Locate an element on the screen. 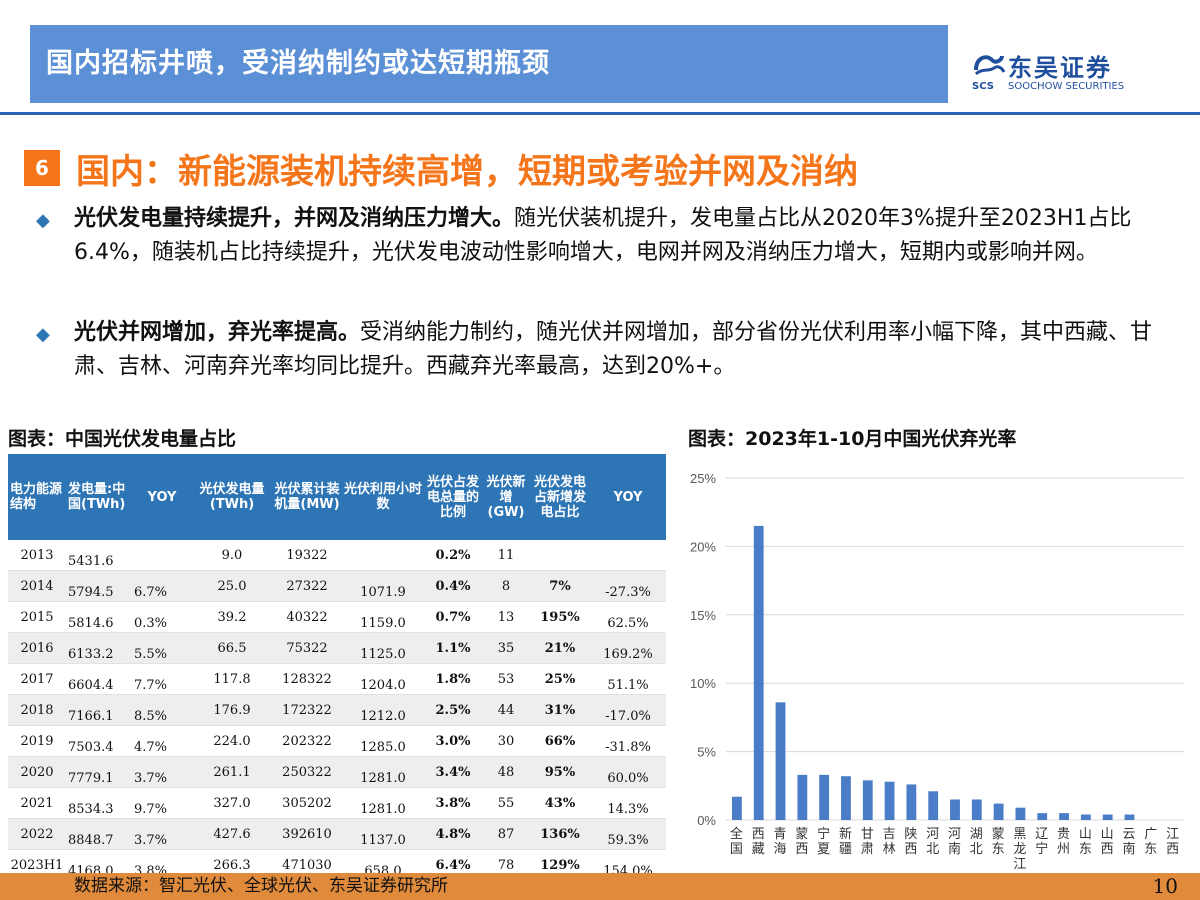 This screenshot has height=900, width=1200. column-header: YOY is located at coordinates (162, 497).